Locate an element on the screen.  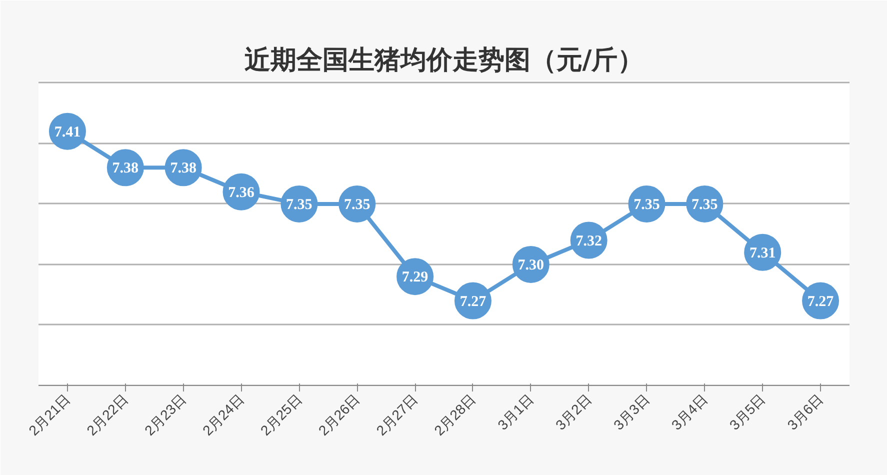
x-tick-label: 2月22日 is located at coordinates (107, 414).